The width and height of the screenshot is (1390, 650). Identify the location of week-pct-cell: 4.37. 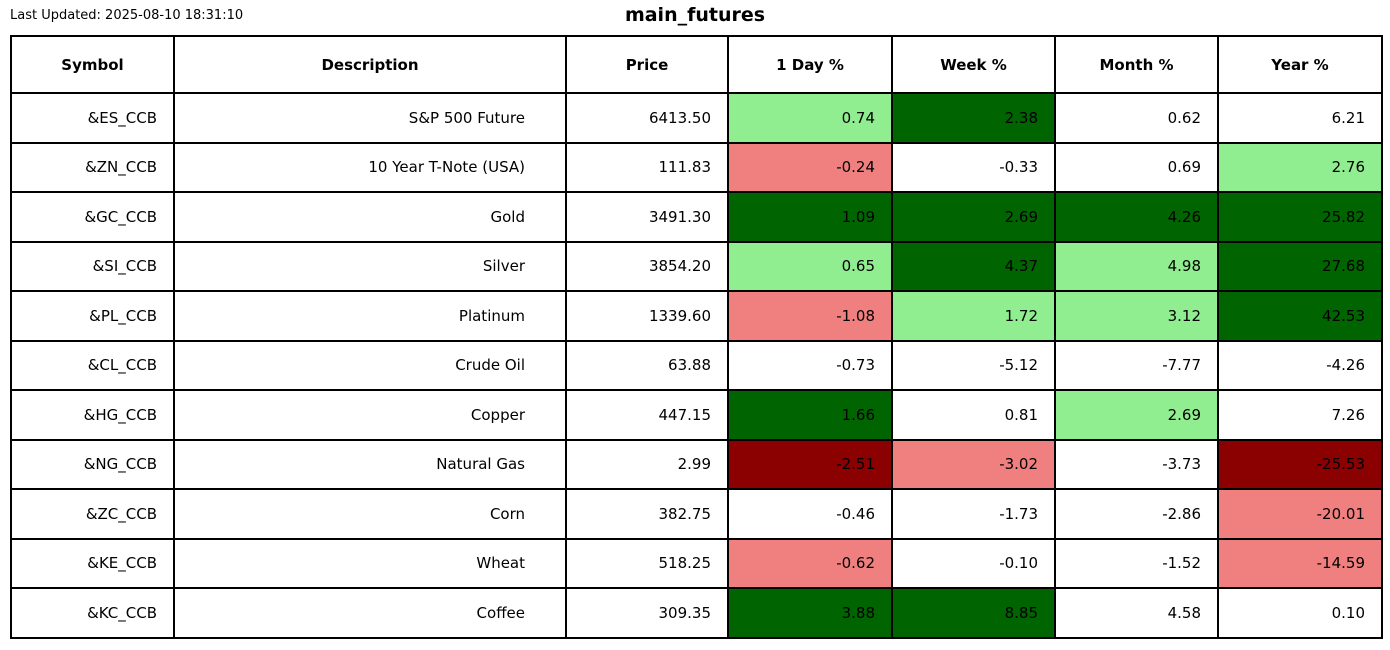
(973, 266).